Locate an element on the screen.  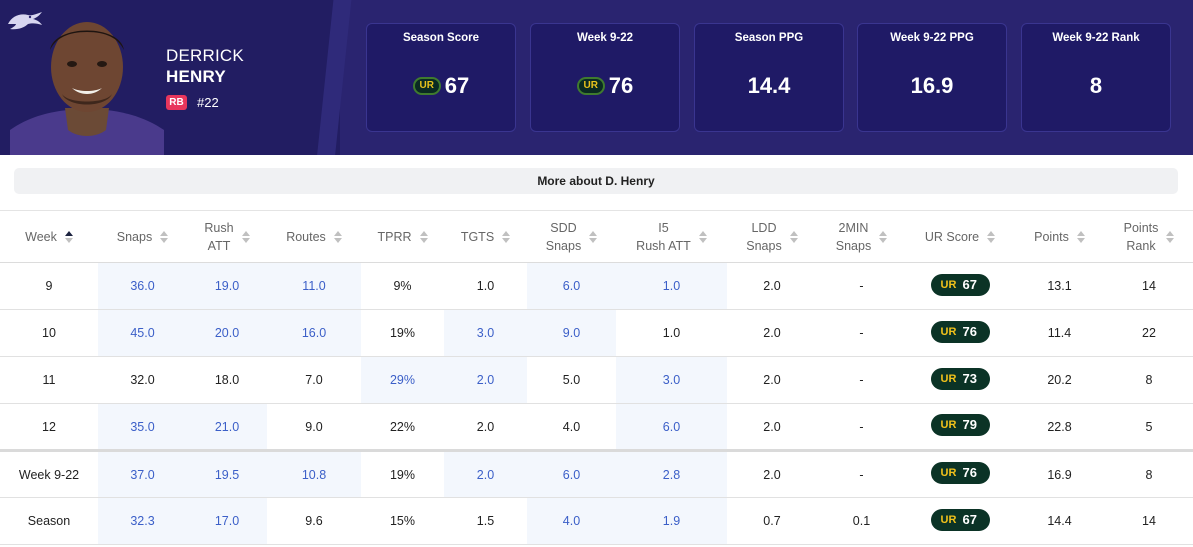
player-headshot is located at coordinates (87, 88).